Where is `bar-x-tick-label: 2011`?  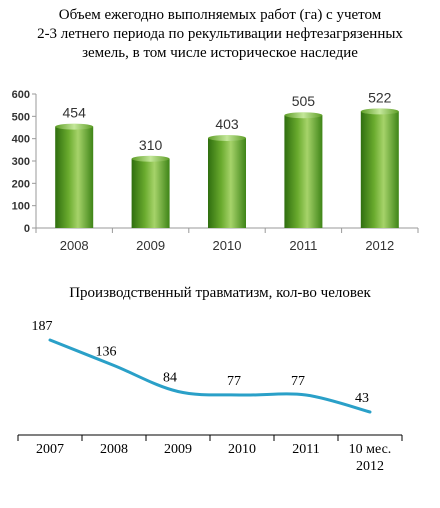
bar-x-tick-label: 2011 is located at coordinates (303, 245).